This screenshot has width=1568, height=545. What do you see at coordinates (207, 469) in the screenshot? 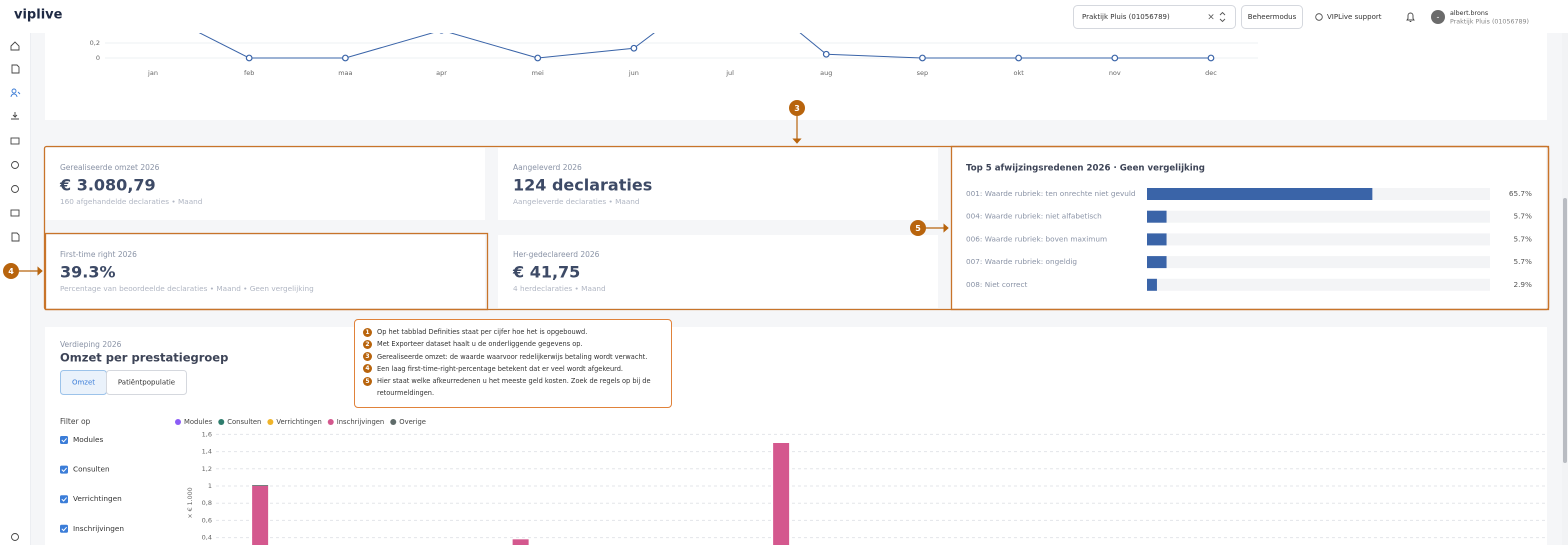
I see `y-tick-label: 1,2` at bounding box center [207, 469].